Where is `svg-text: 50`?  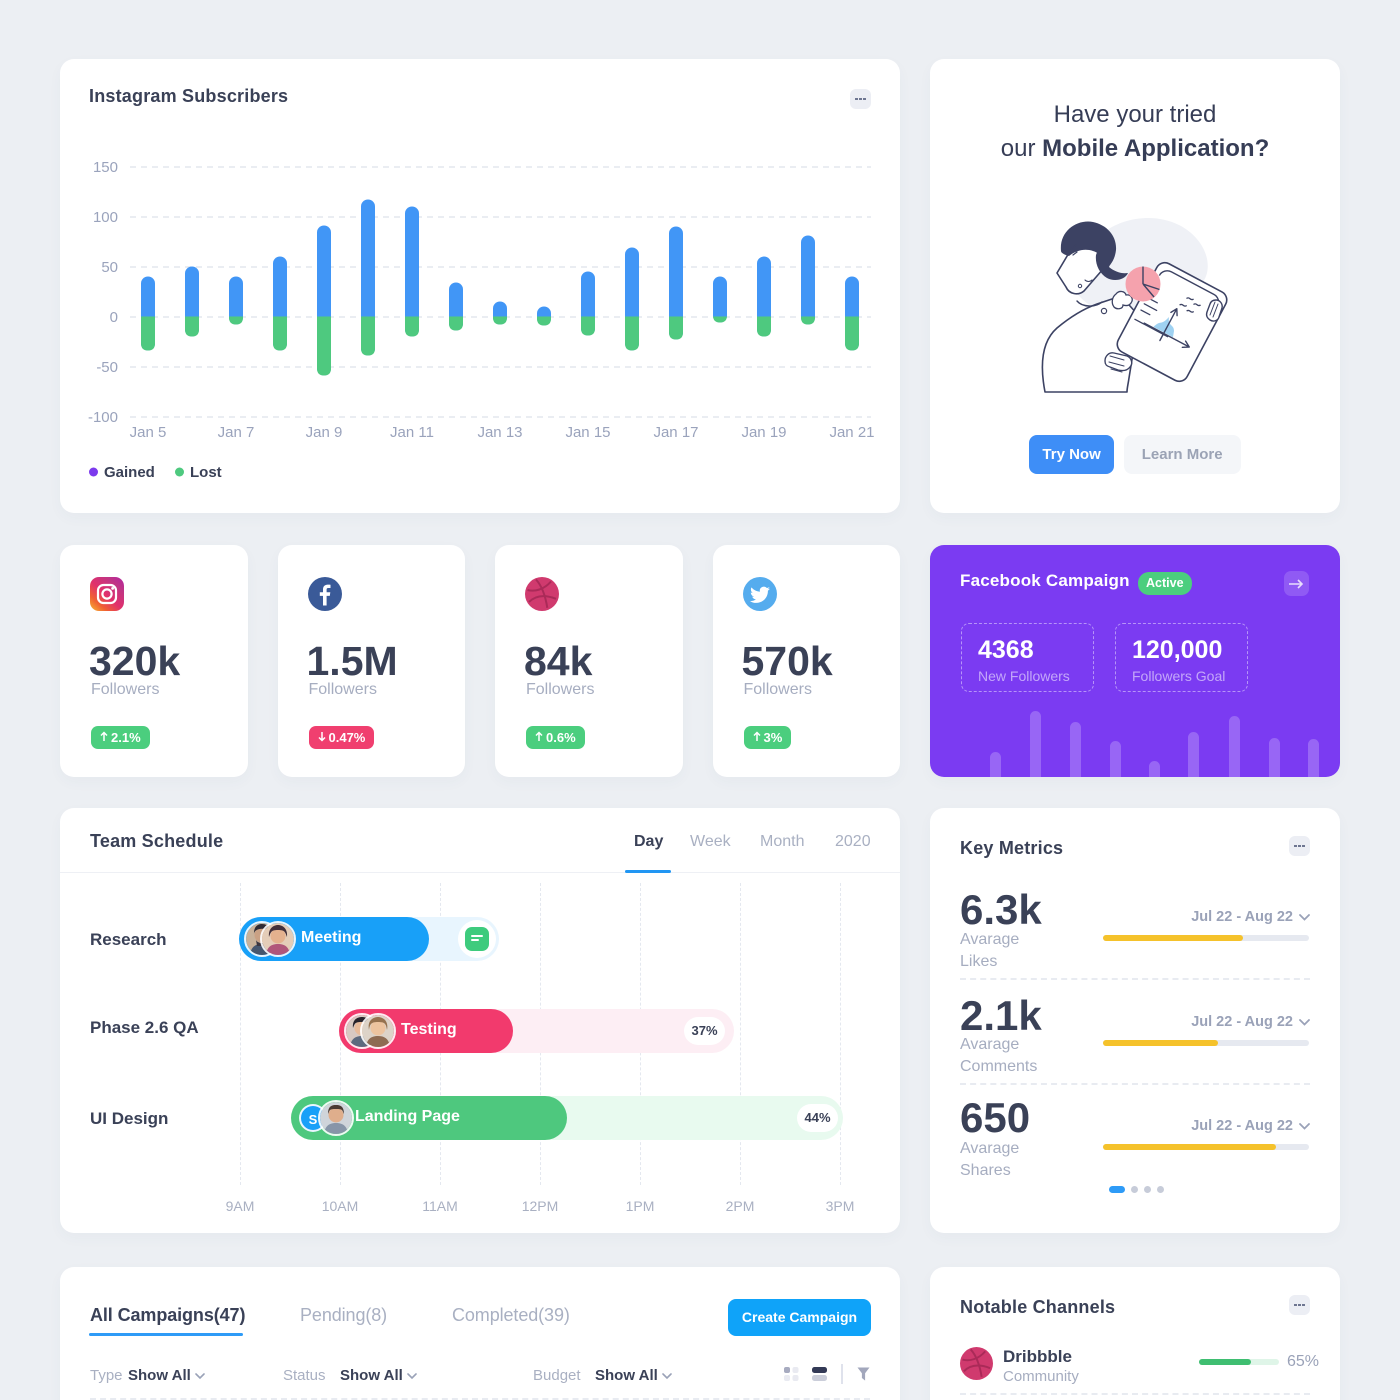 svg-text: 50 is located at coordinates (109, 267).